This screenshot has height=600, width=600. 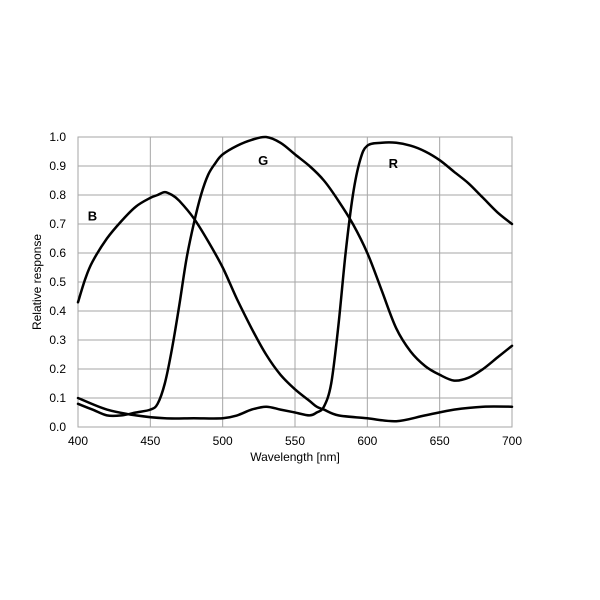 What do you see at coordinates (223, 441) in the screenshot?
I see `x-tick-label: 500` at bounding box center [223, 441].